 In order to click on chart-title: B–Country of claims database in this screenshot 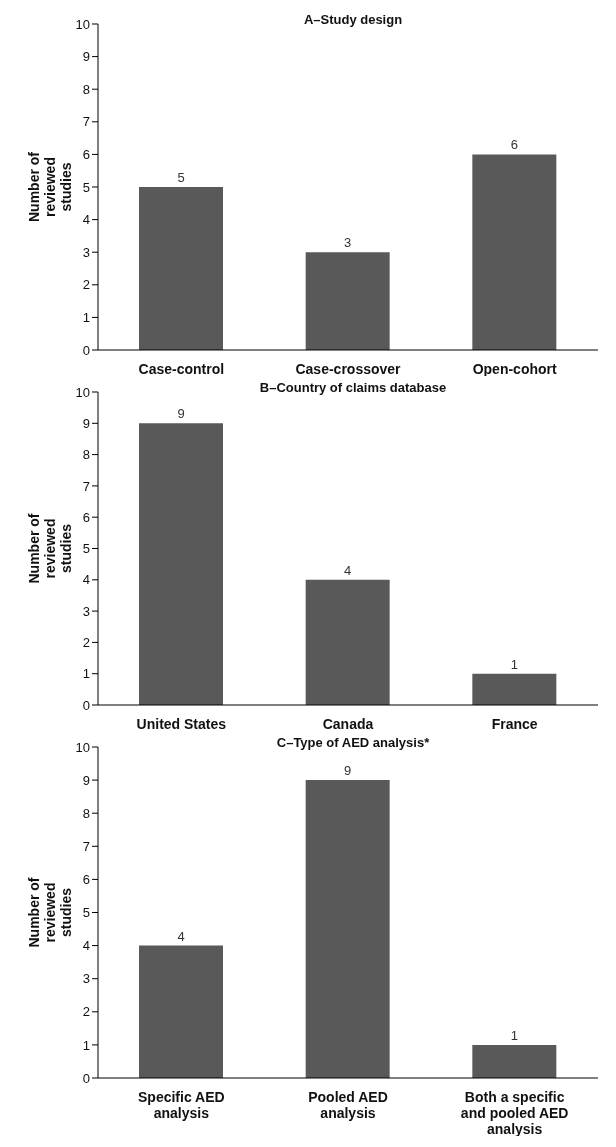, I will do `click(353, 387)`.